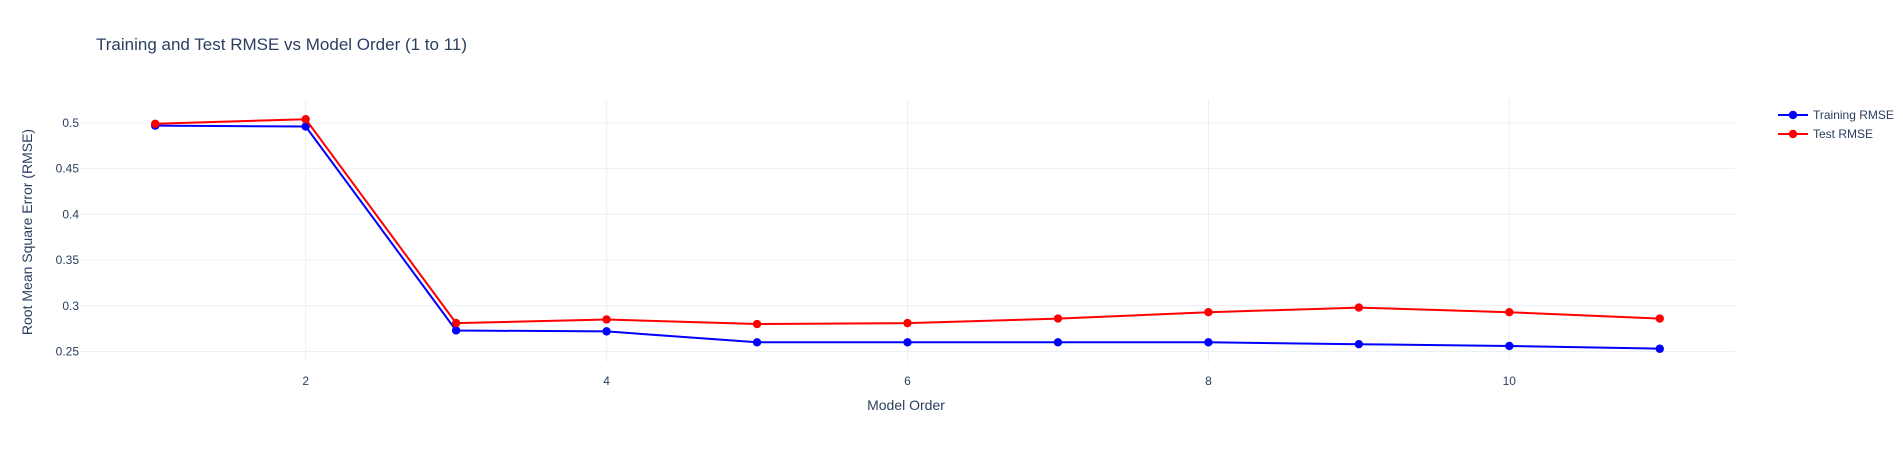  Describe the element at coordinates (70, 123) in the screenshot. I see `y-tick-label: 0.5` at that location.